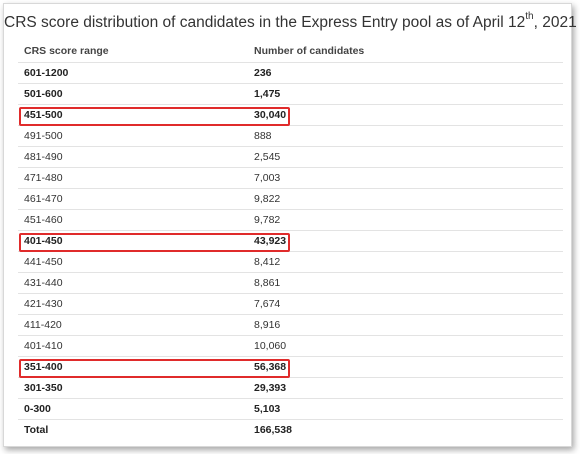 The width and height of the screenshot is (580, 454). I want to click on score-range-cell: 401-410, so click(43, 346).